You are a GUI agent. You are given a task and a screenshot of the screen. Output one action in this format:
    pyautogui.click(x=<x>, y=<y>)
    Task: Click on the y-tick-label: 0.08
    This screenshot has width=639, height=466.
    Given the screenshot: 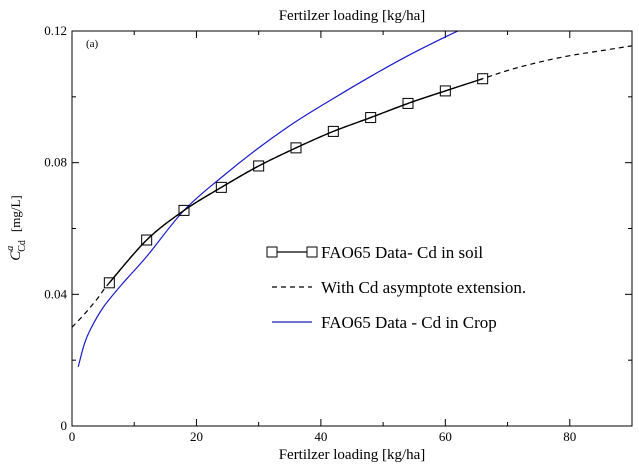 What is the action you would take?
    pyautogui.click(x=55, y=162)
    